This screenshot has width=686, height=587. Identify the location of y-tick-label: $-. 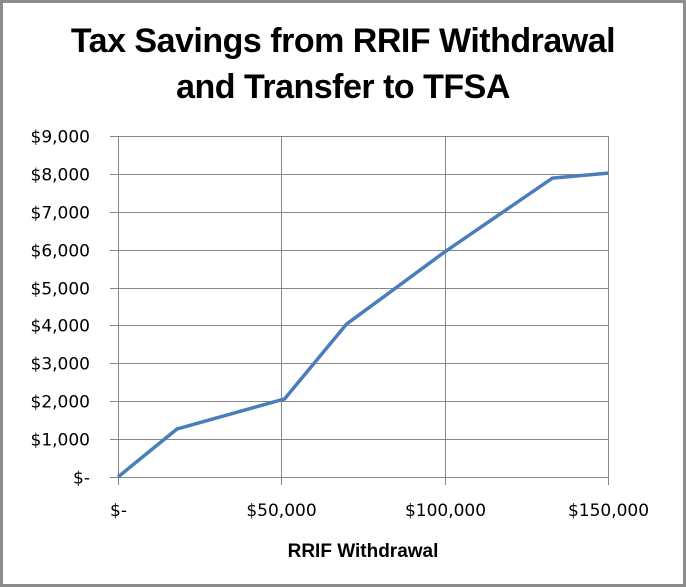
(81, 479).